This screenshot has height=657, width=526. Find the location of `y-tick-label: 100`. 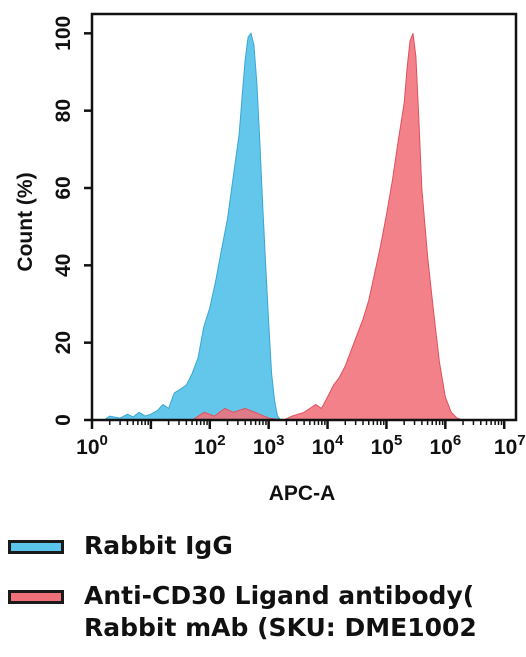

y-tick-label: 100 is located at coordinates (63, 33).